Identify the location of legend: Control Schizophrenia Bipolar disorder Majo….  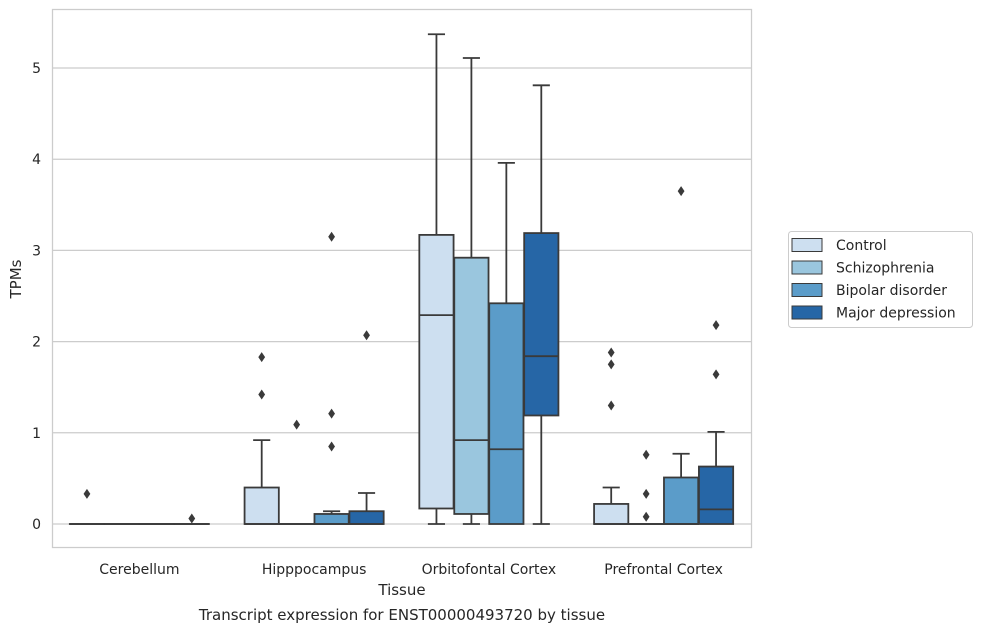
(880, 279).